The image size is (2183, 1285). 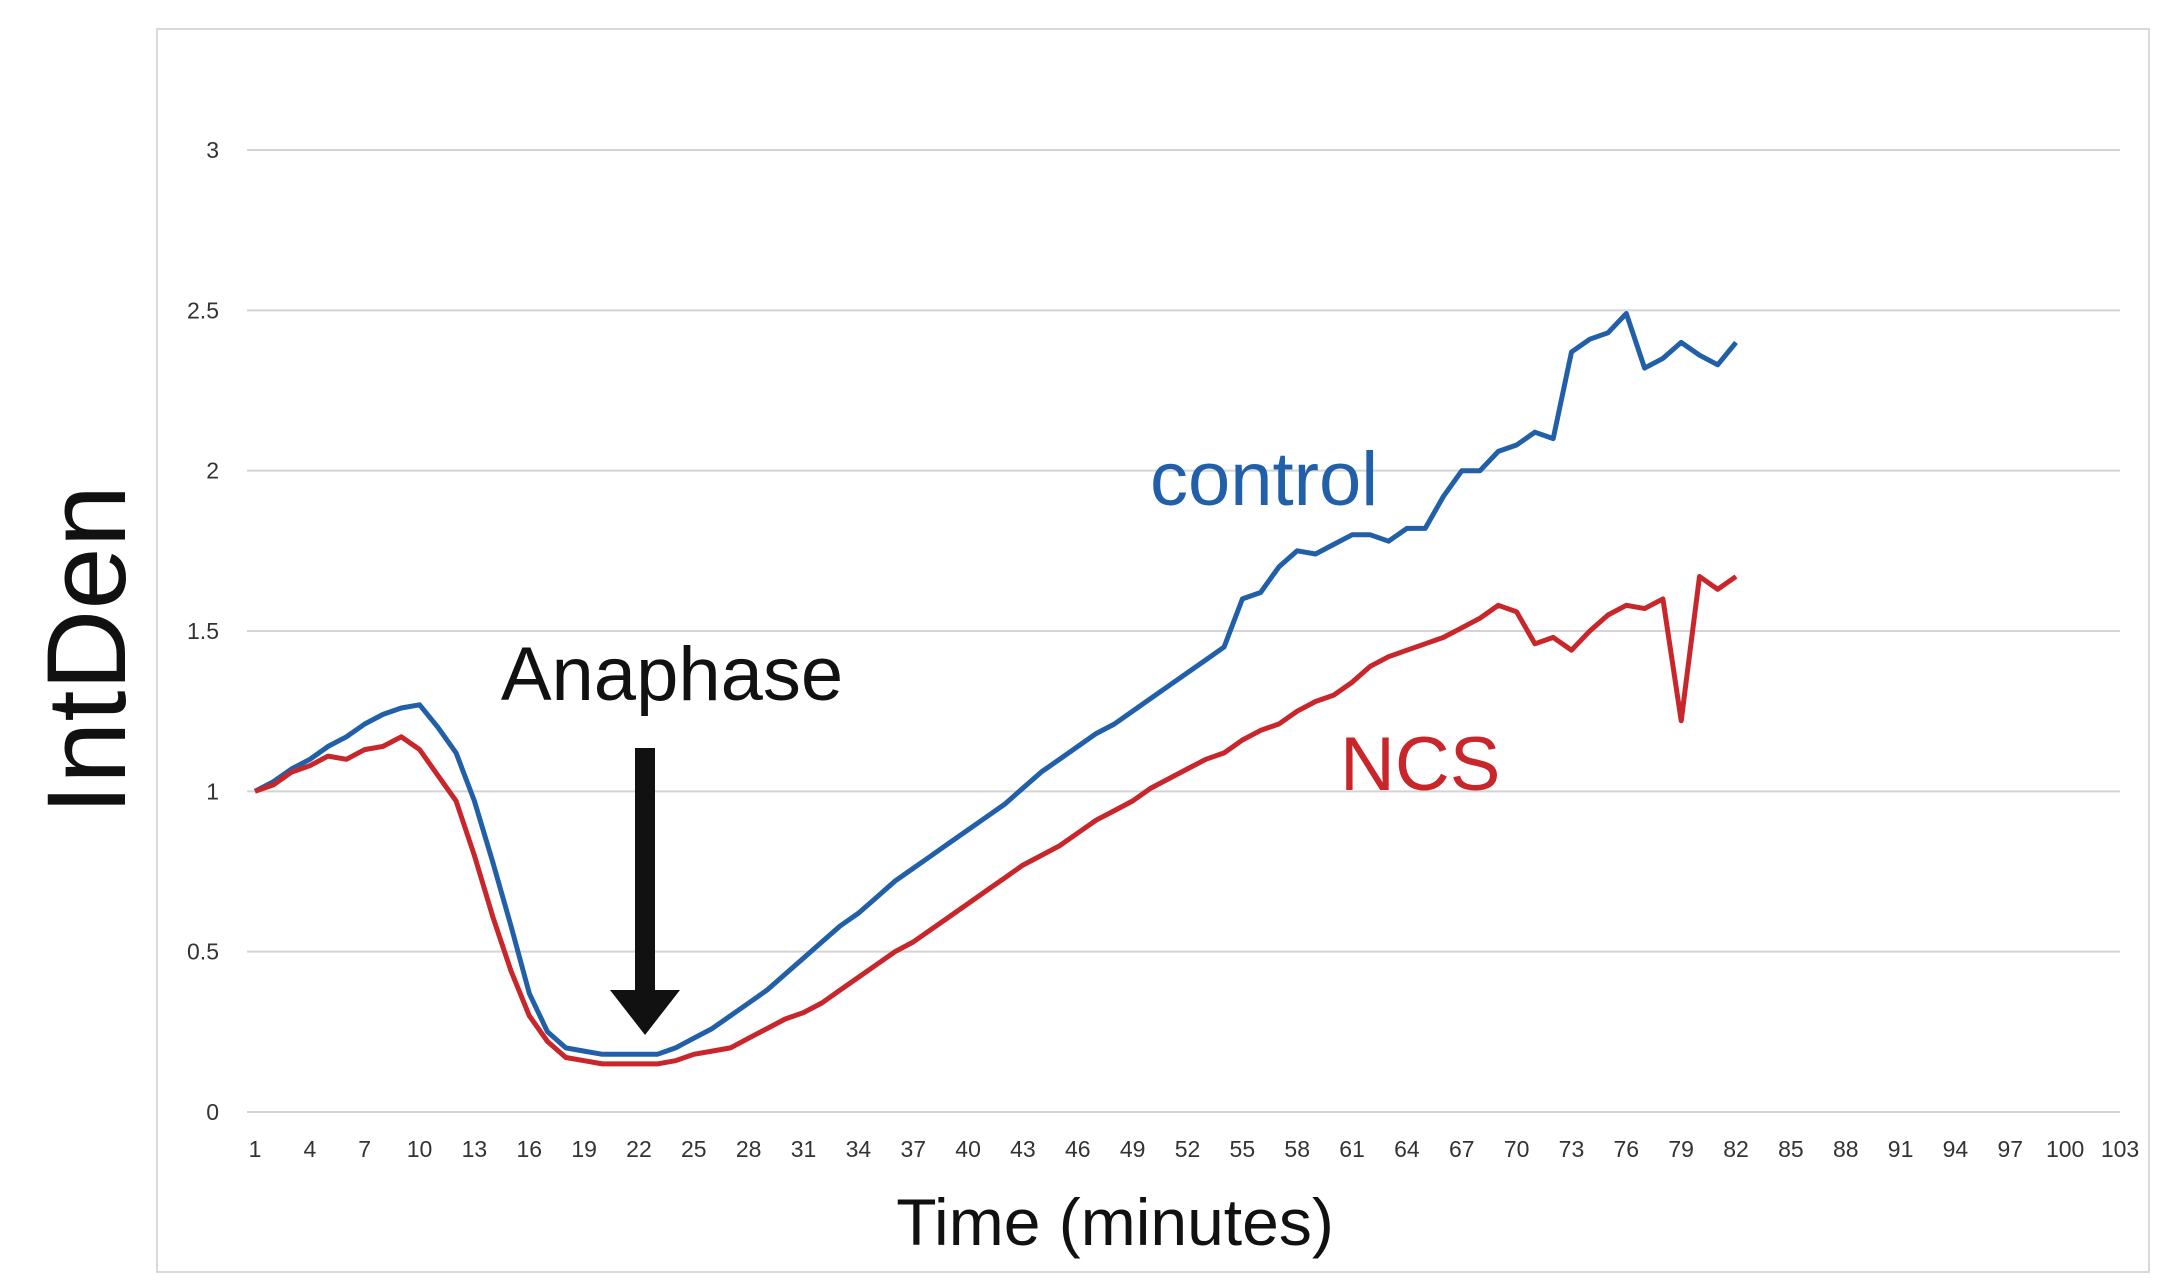 What do you see at coordinates (749, 1149) in the screenshot?
I see `x-tick-label: 28` at bounding box center [749, 1149].